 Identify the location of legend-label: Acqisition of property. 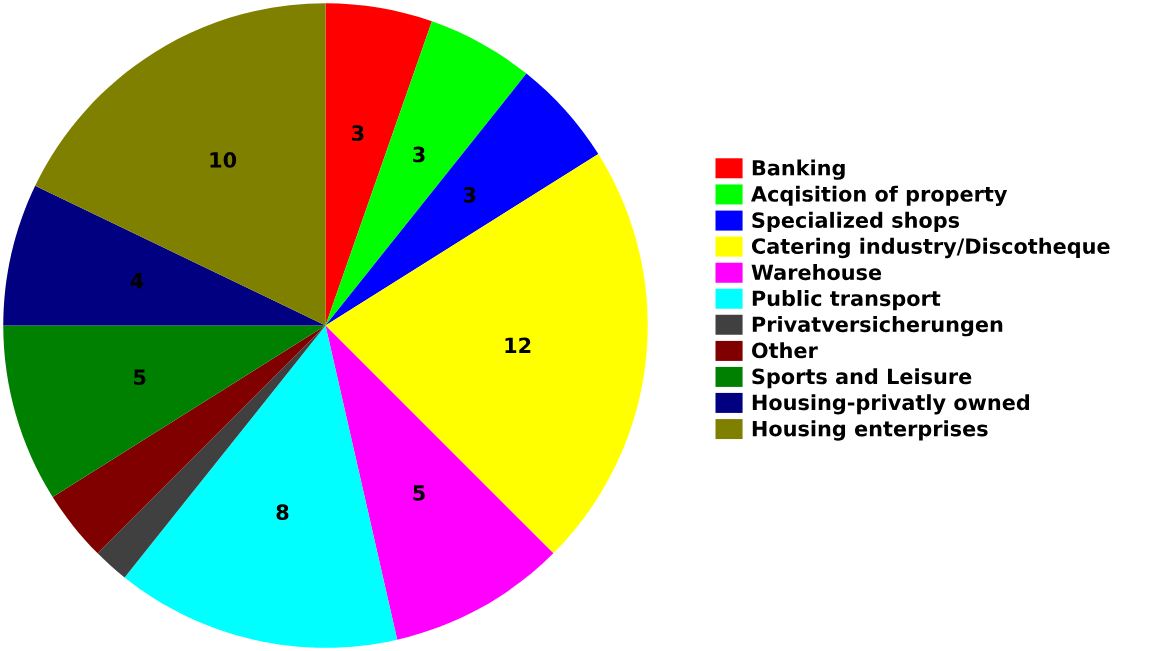
(879, 196).